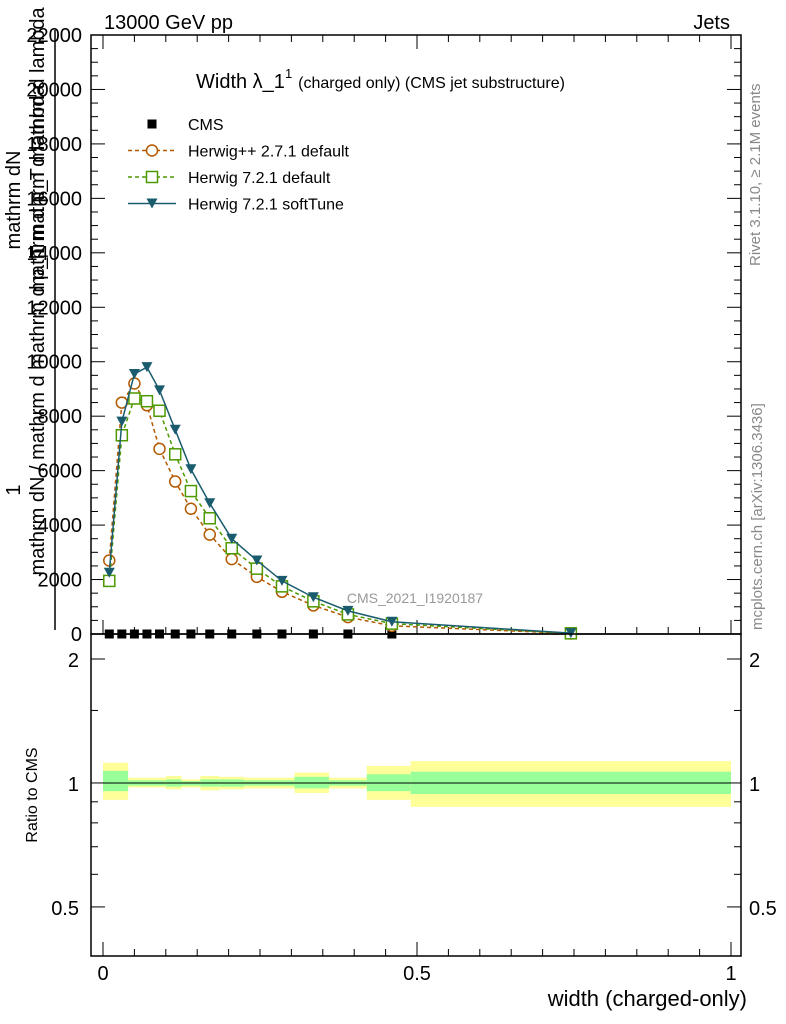 The width and height of the screenshot is (786, 1024). I want to click on y-tick-label: 12000, so click(54, 308).